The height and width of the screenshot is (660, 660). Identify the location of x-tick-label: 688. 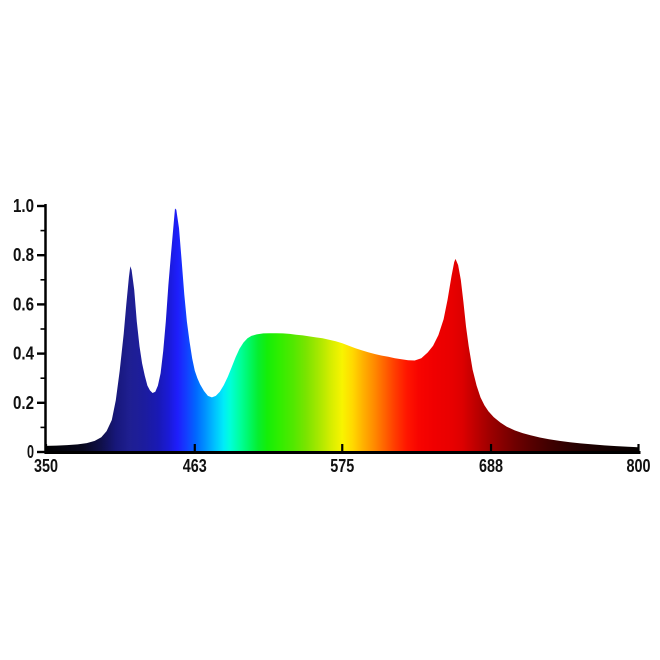
(491, 466).